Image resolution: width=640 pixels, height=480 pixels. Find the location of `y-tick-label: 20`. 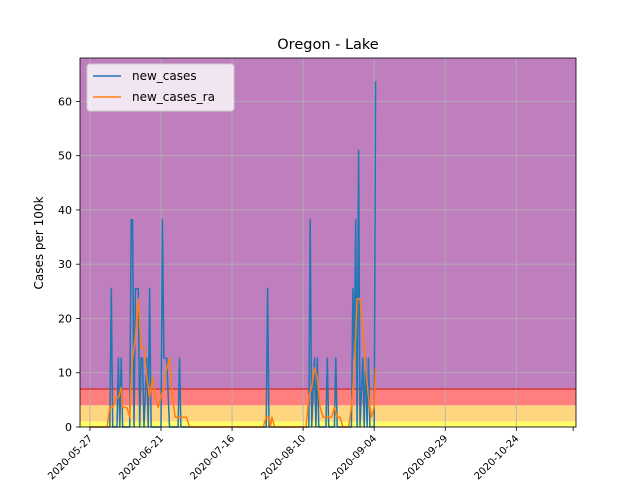

y-tick-label: 20 is located at coordinates (65, 318).